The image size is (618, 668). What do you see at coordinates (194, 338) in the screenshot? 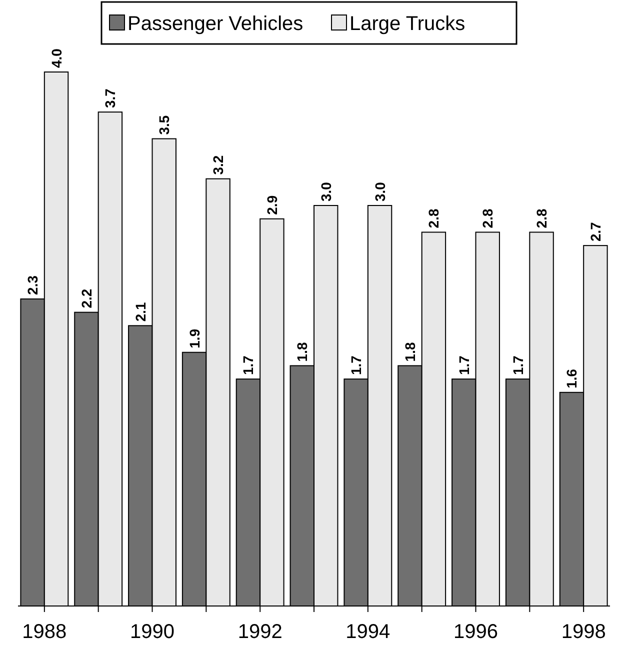
I see `data-label: 1.9` at bounding box center [194, 338].